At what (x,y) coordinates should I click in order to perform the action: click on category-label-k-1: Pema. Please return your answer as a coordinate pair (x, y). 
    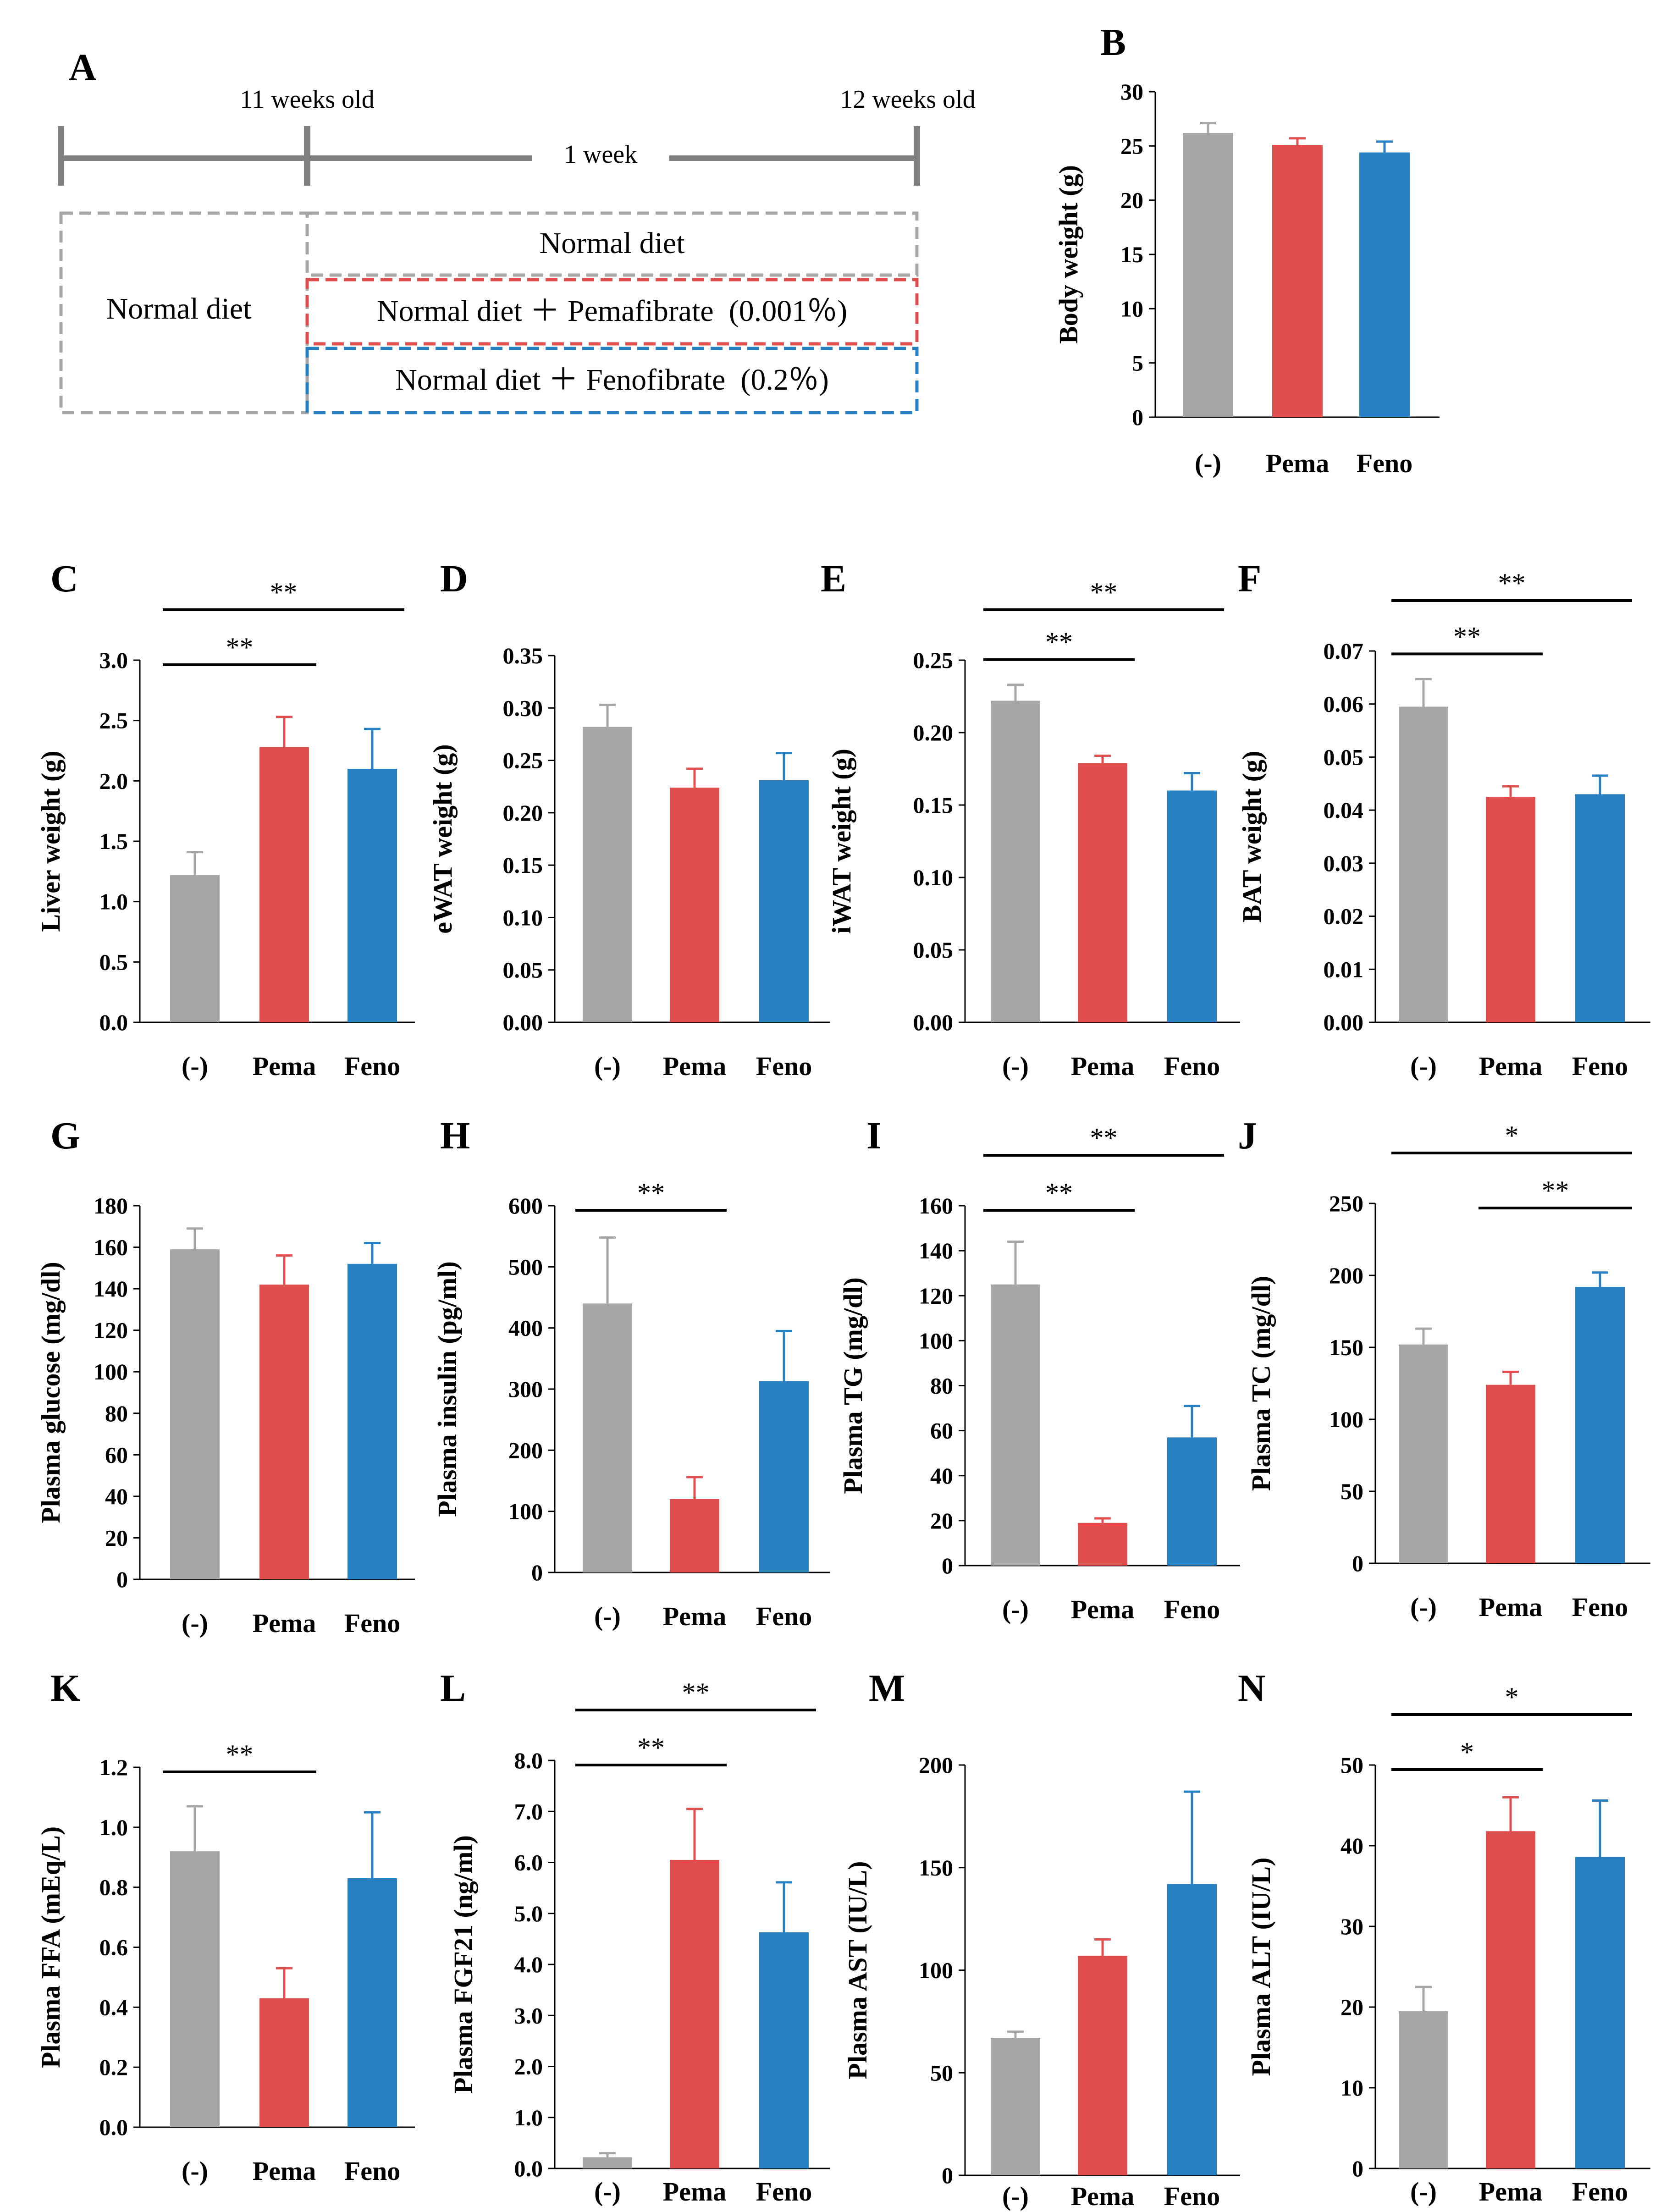
    Looking at the image, I should click on (284, 2171).